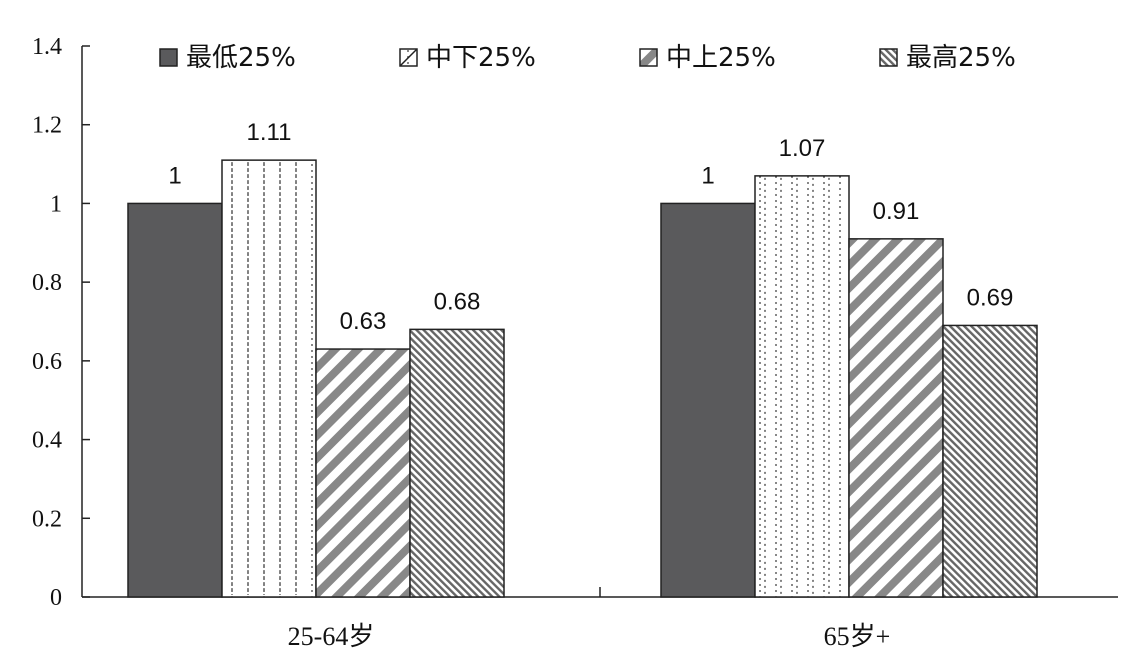 Image resolution: width=1125 pixels, height=662 pixels. Describe the element at coordinates (408, 57) in the screenshot. I see `legend-swatch-mark` at that location.